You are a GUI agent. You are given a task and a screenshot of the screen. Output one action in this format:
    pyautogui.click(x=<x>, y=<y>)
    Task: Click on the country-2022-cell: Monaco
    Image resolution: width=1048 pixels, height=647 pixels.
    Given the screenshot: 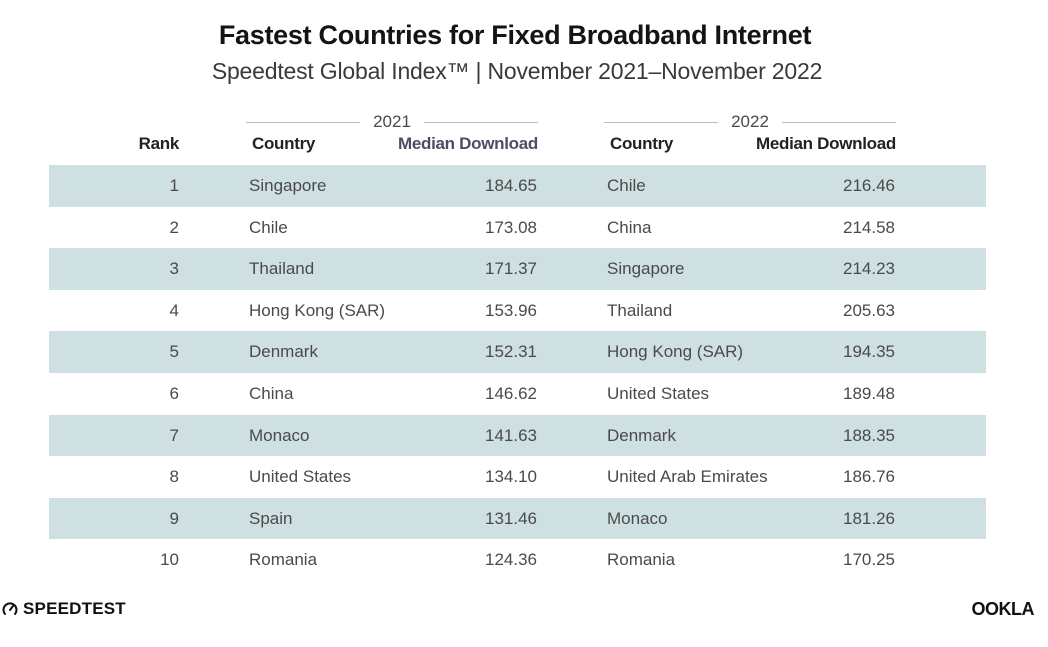 What is the action you would take?
    pyautogui.click(x=637, y=518)
    